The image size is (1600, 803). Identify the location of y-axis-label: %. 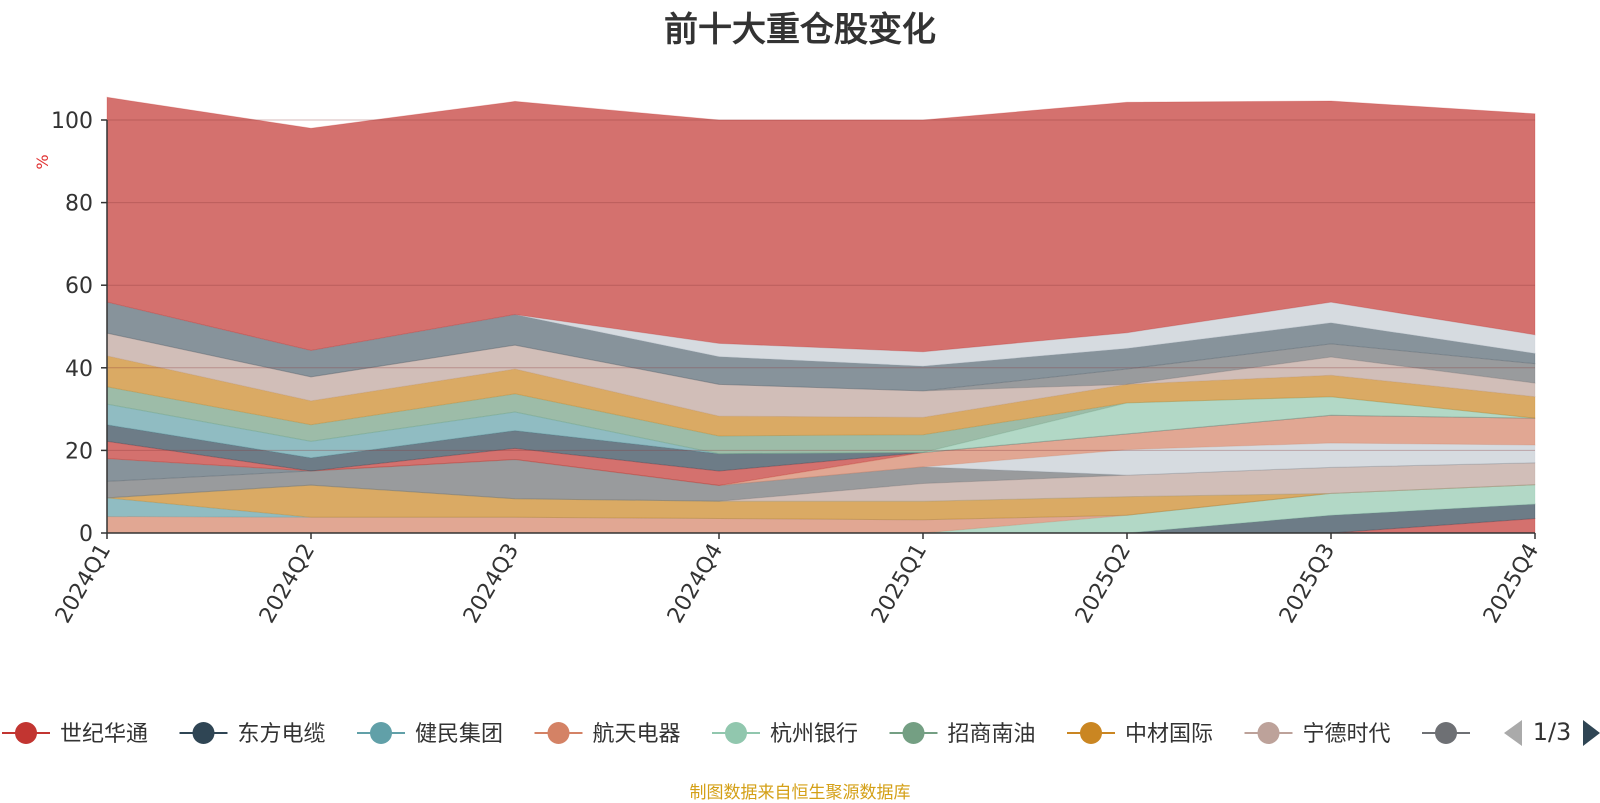
(42, 161).